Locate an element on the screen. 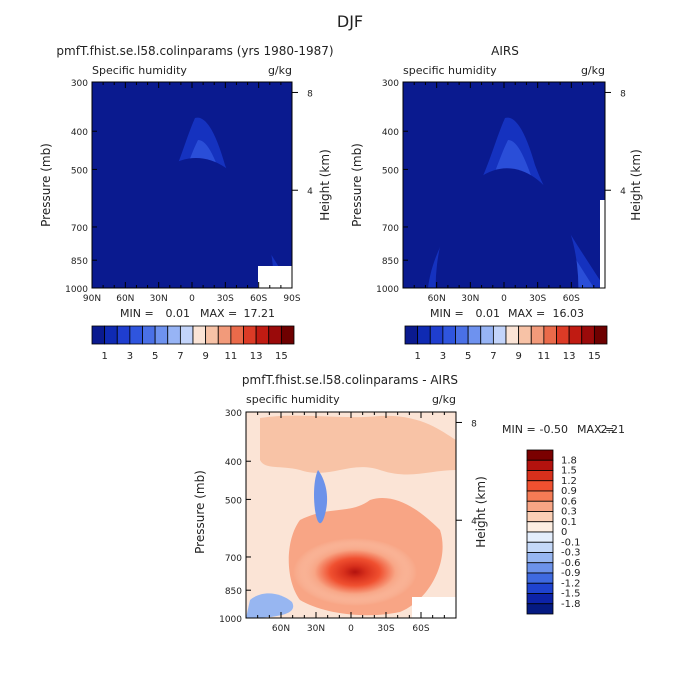 This screenshot has width=700, height=700. diff-field-dry-bias-upper is located at coordinates (321, 497).